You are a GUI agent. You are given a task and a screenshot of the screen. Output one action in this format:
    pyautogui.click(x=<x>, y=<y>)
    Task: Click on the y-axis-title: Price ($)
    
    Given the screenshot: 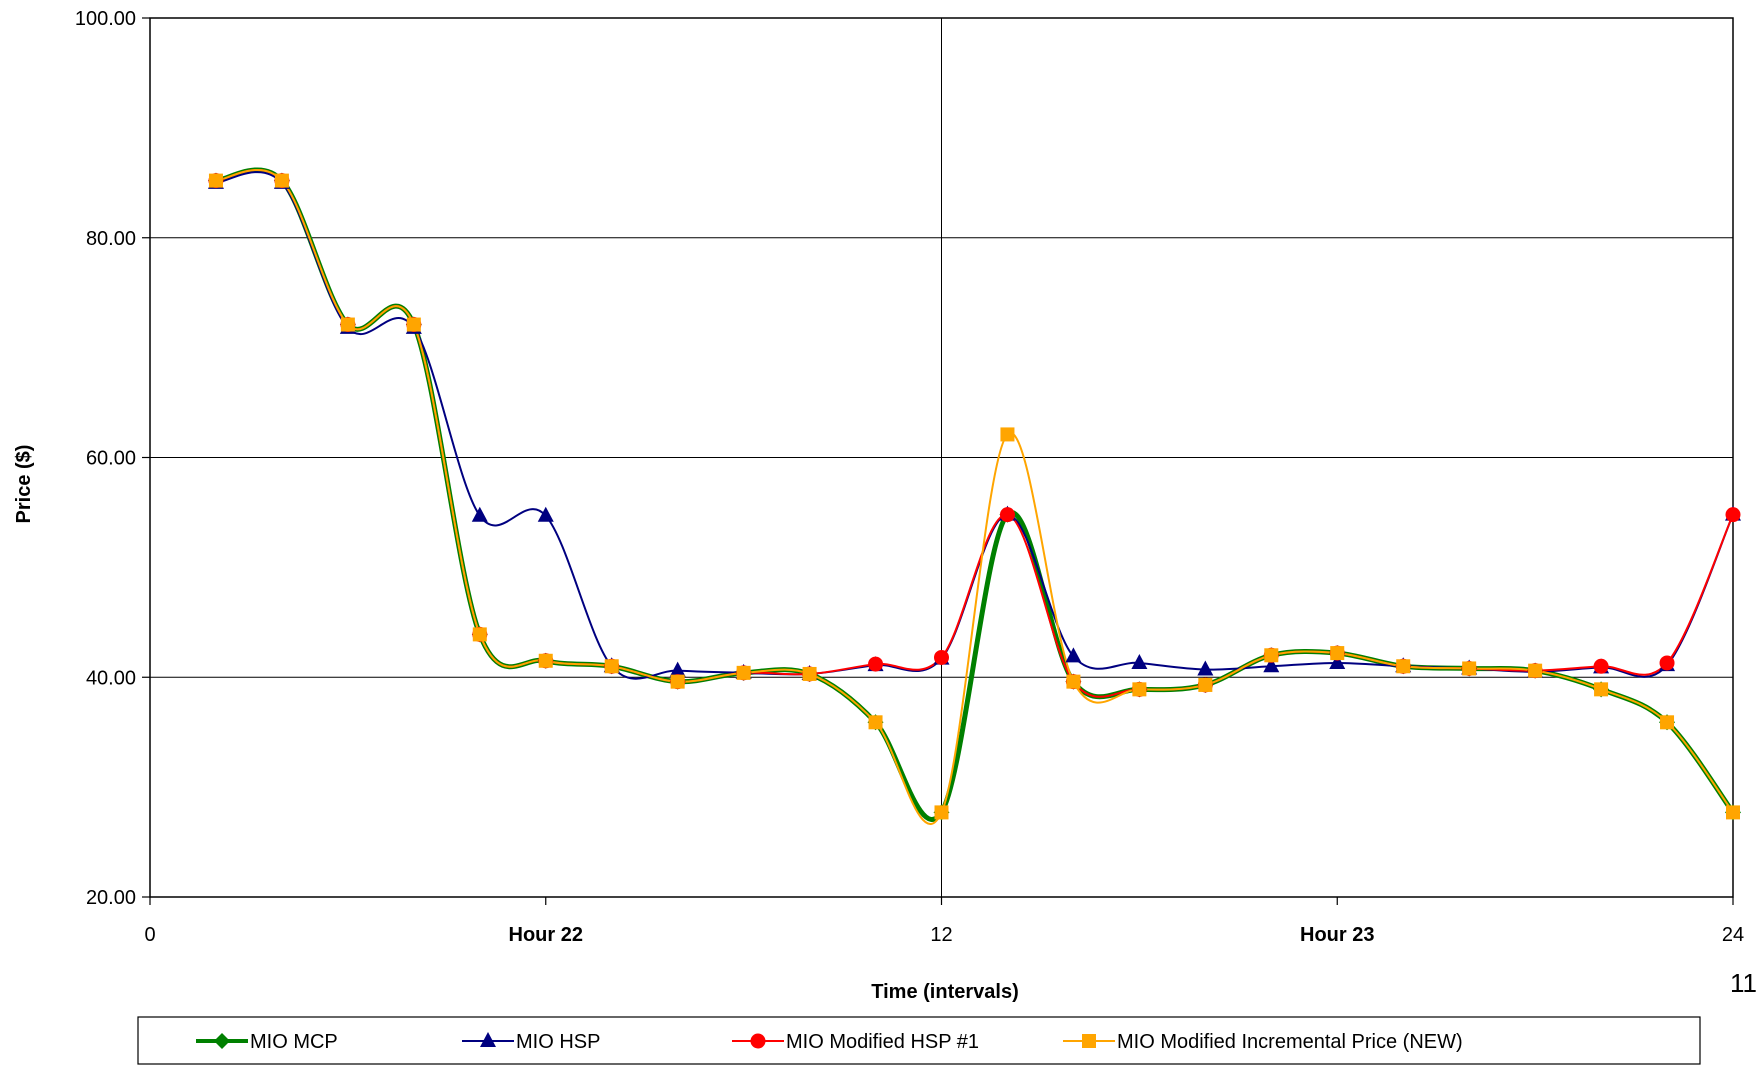 What is the action you would take?
    pyautogui.click(x=24, y=484)
    